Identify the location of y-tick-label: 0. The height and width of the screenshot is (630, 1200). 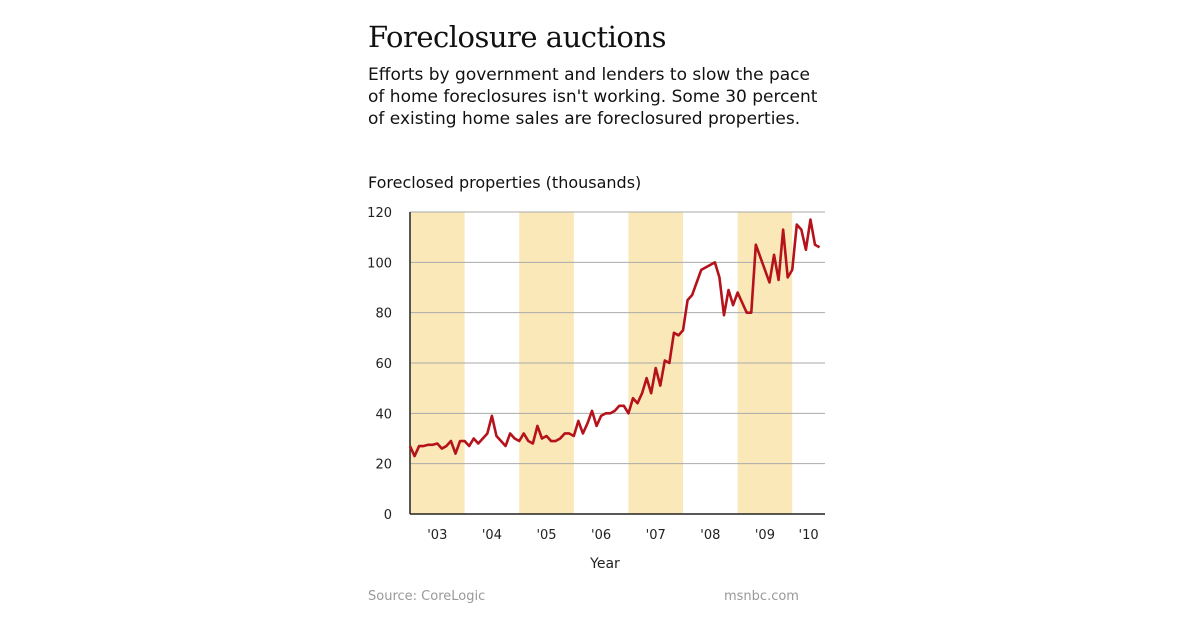
(388, 515).